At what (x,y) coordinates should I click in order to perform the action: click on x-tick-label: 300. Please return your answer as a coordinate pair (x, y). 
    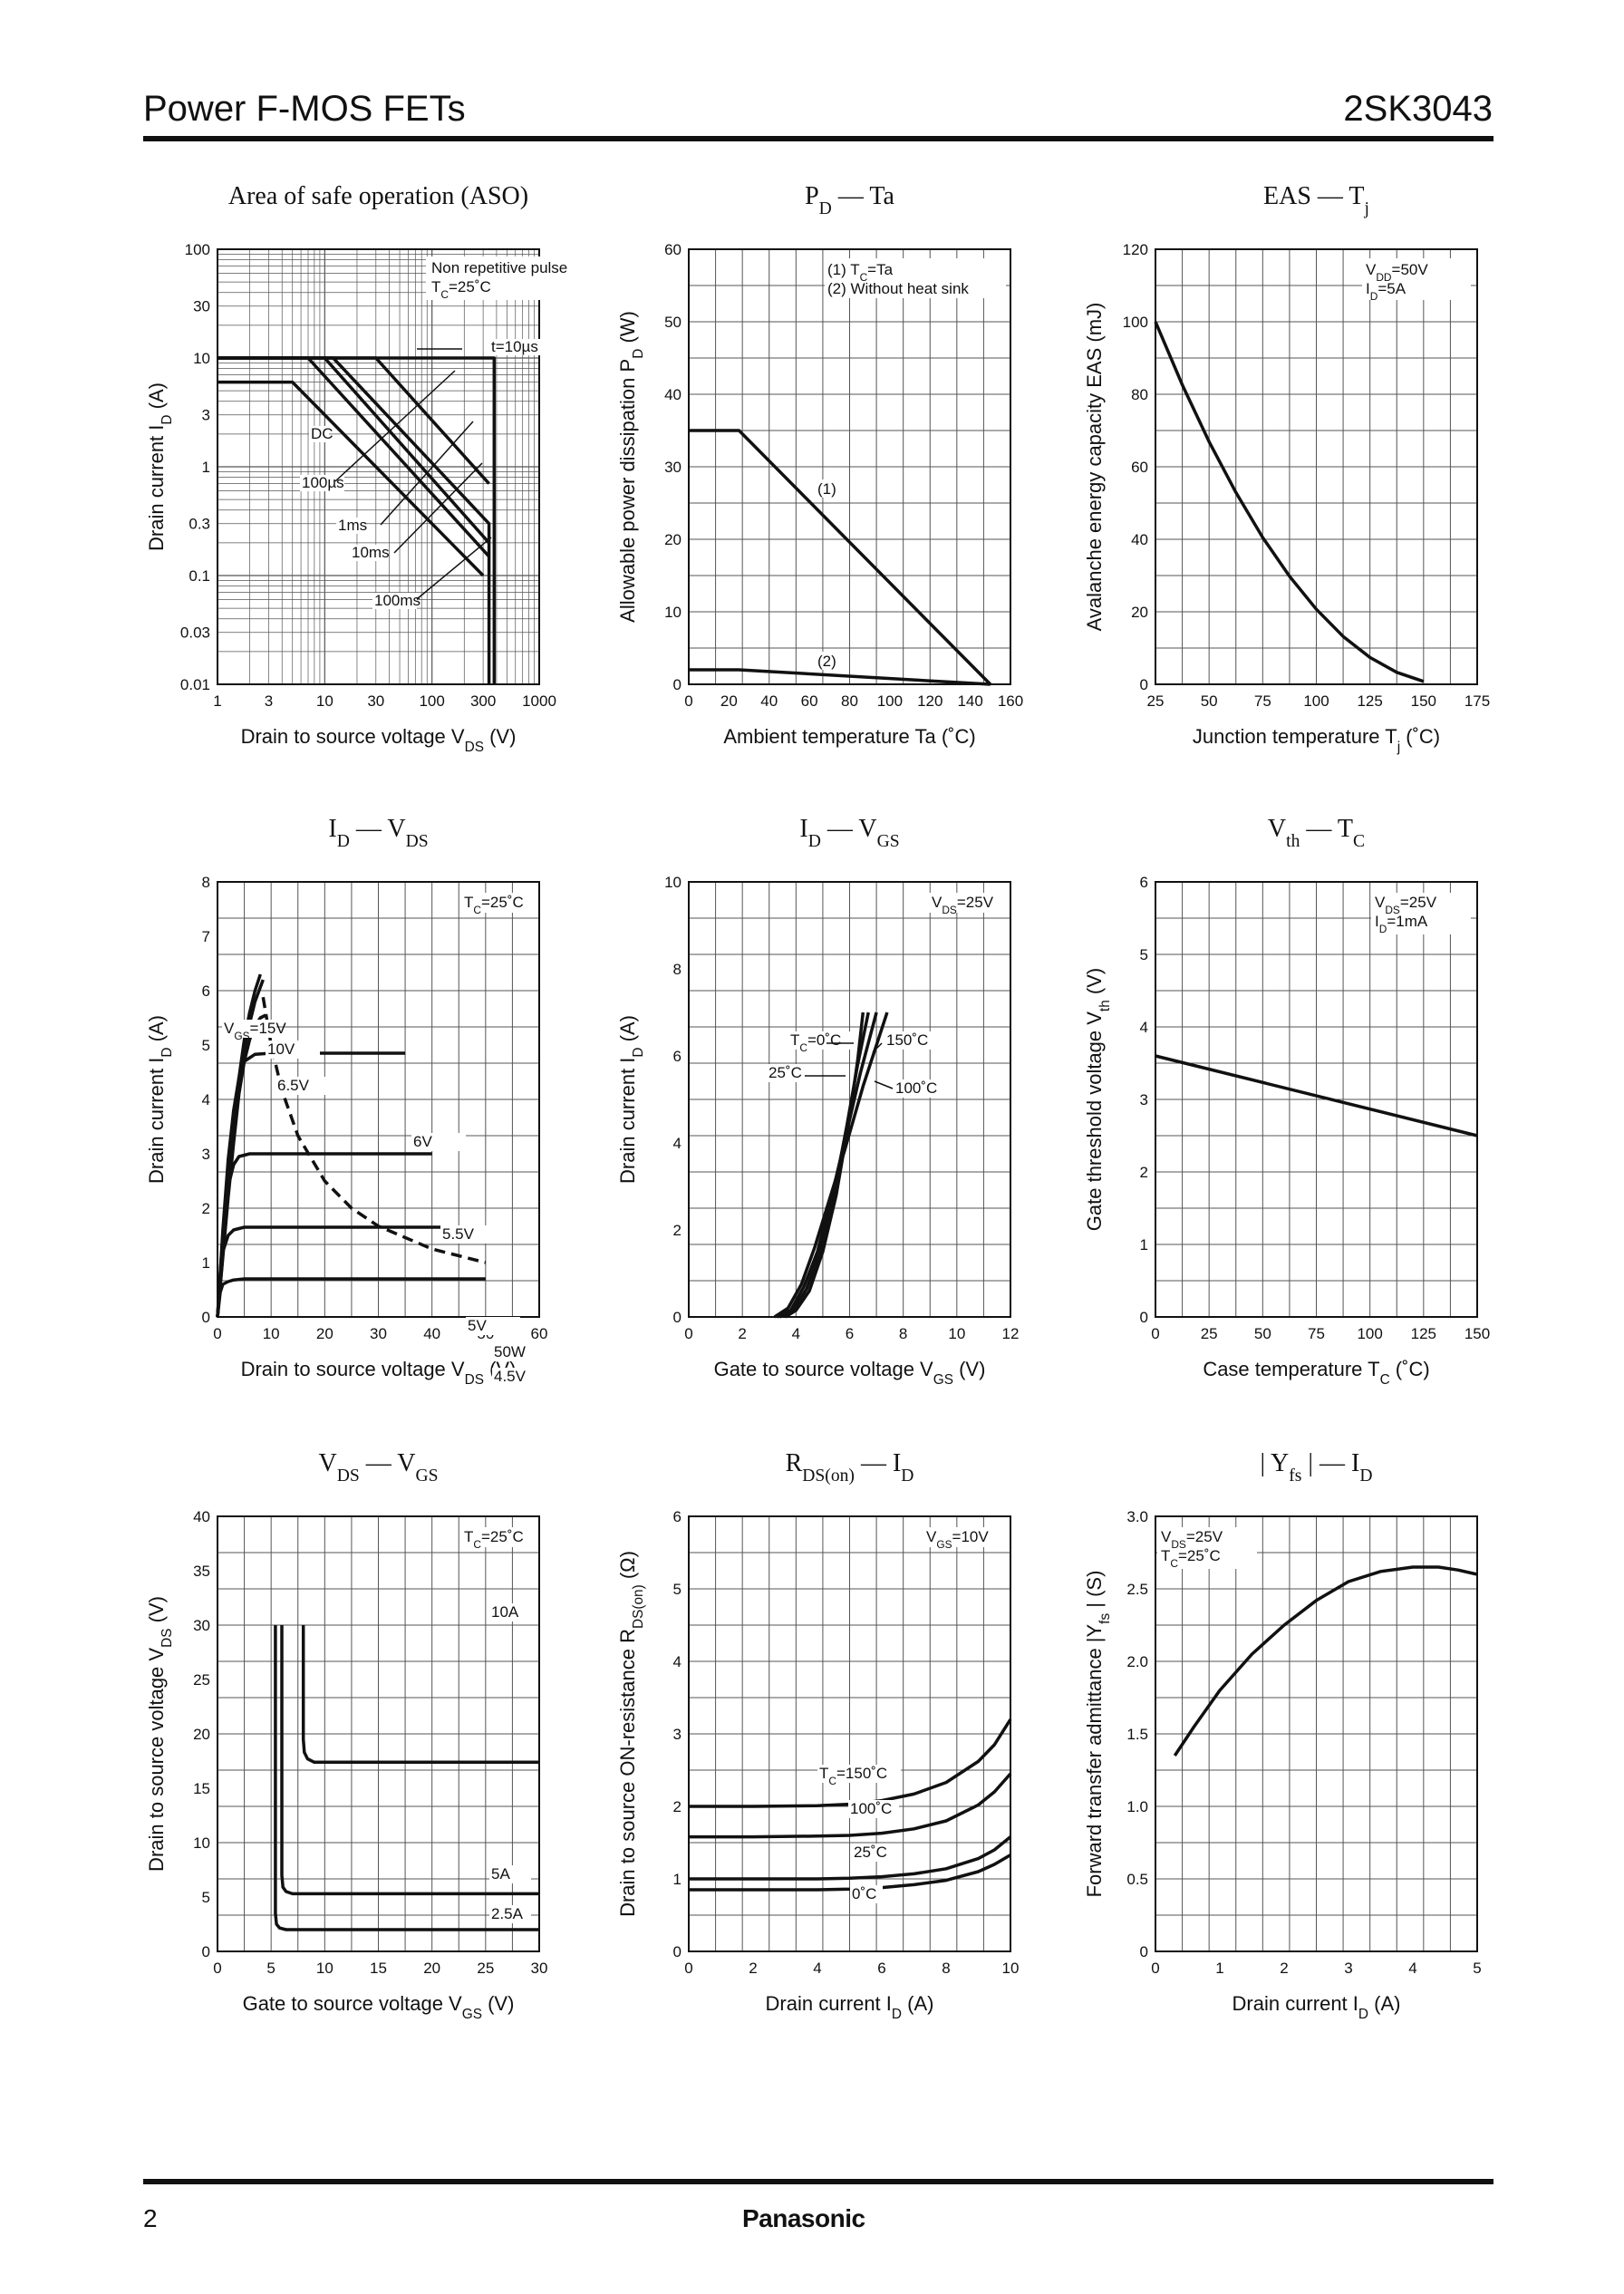
    Looking at the image, I should click on (483, 701).